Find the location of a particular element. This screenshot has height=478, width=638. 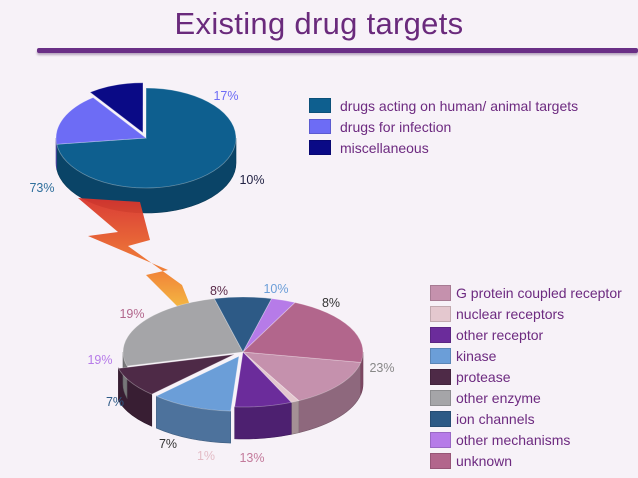

pie-slice-other-mechanisms is located at coordinates (269, 325).